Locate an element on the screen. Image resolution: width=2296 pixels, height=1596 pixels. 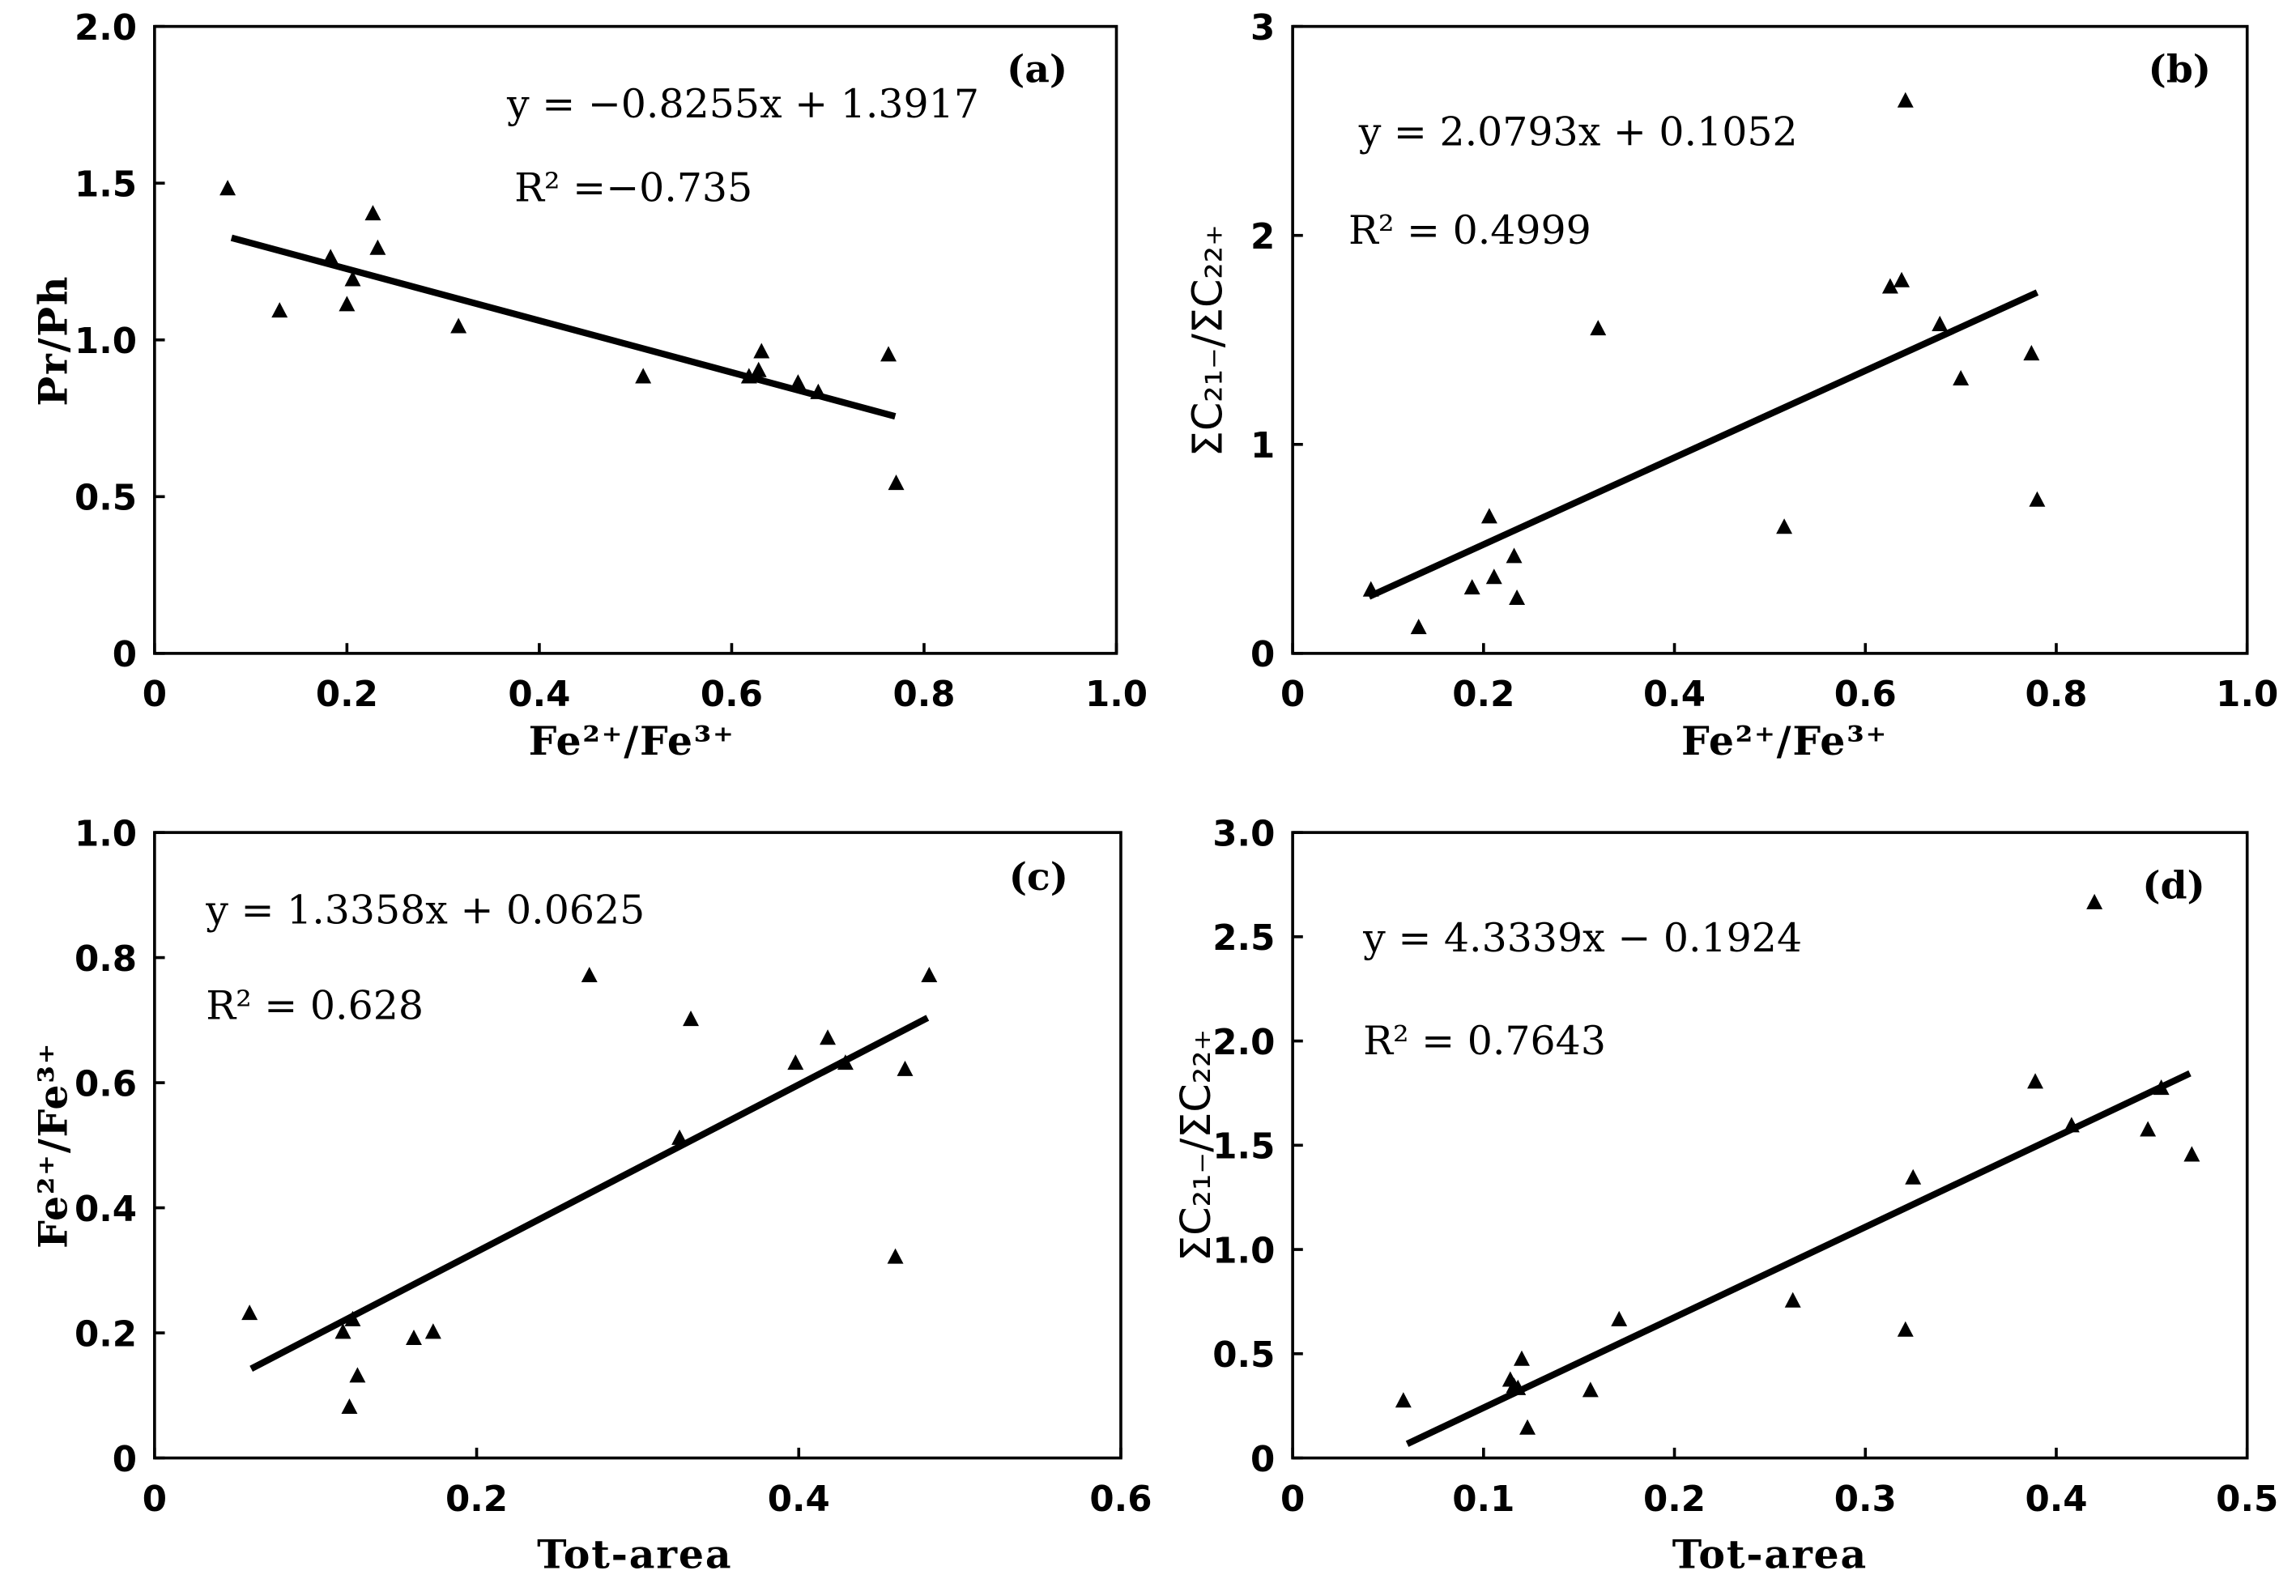
regression-equation: y = 4.3339x − 0.1924 is located at coordinates (1582, 938).